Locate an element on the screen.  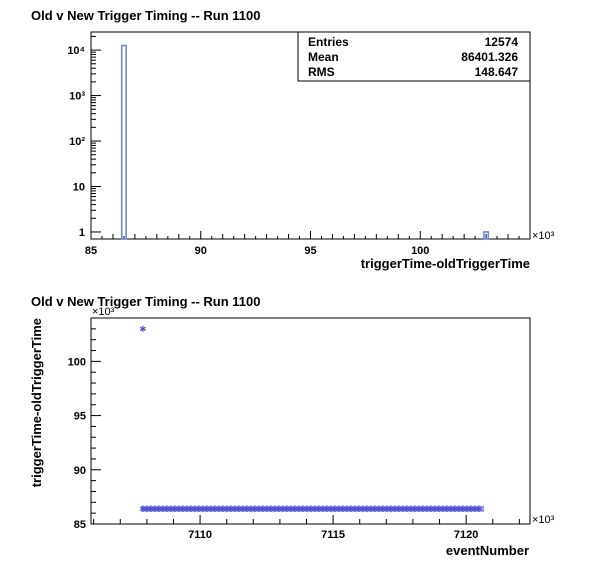
scatter-title: Old v New Trigger Timing -- Run 1100 is located at coordinates (145, 301).